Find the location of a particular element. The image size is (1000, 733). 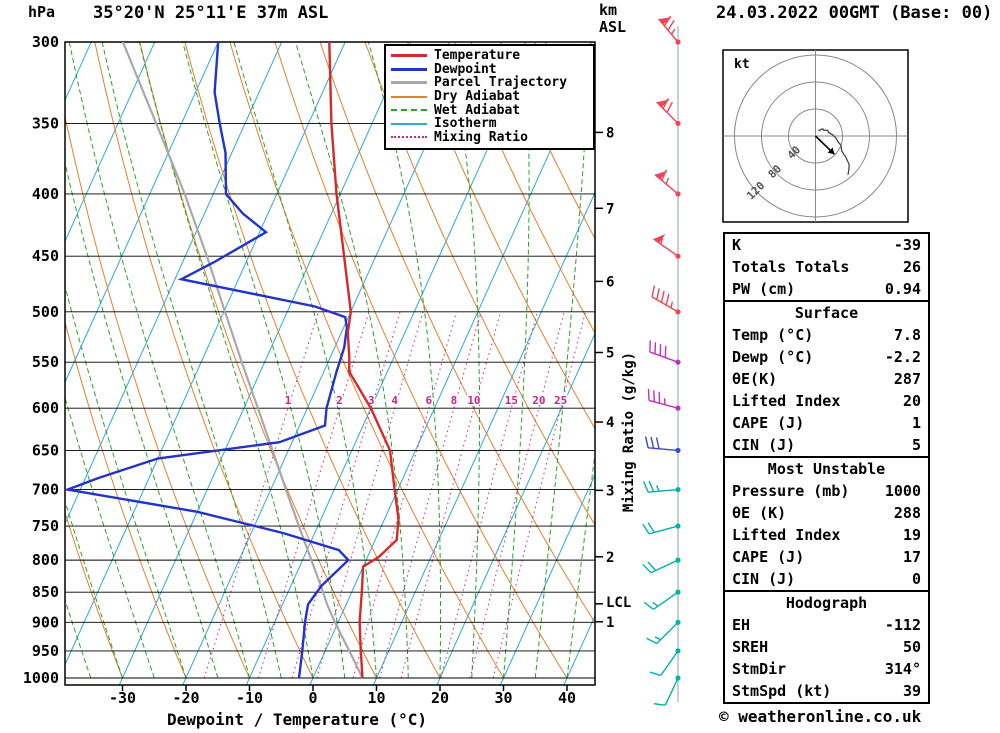

table-row: SREH 50 is located at coordinates (826, 647).